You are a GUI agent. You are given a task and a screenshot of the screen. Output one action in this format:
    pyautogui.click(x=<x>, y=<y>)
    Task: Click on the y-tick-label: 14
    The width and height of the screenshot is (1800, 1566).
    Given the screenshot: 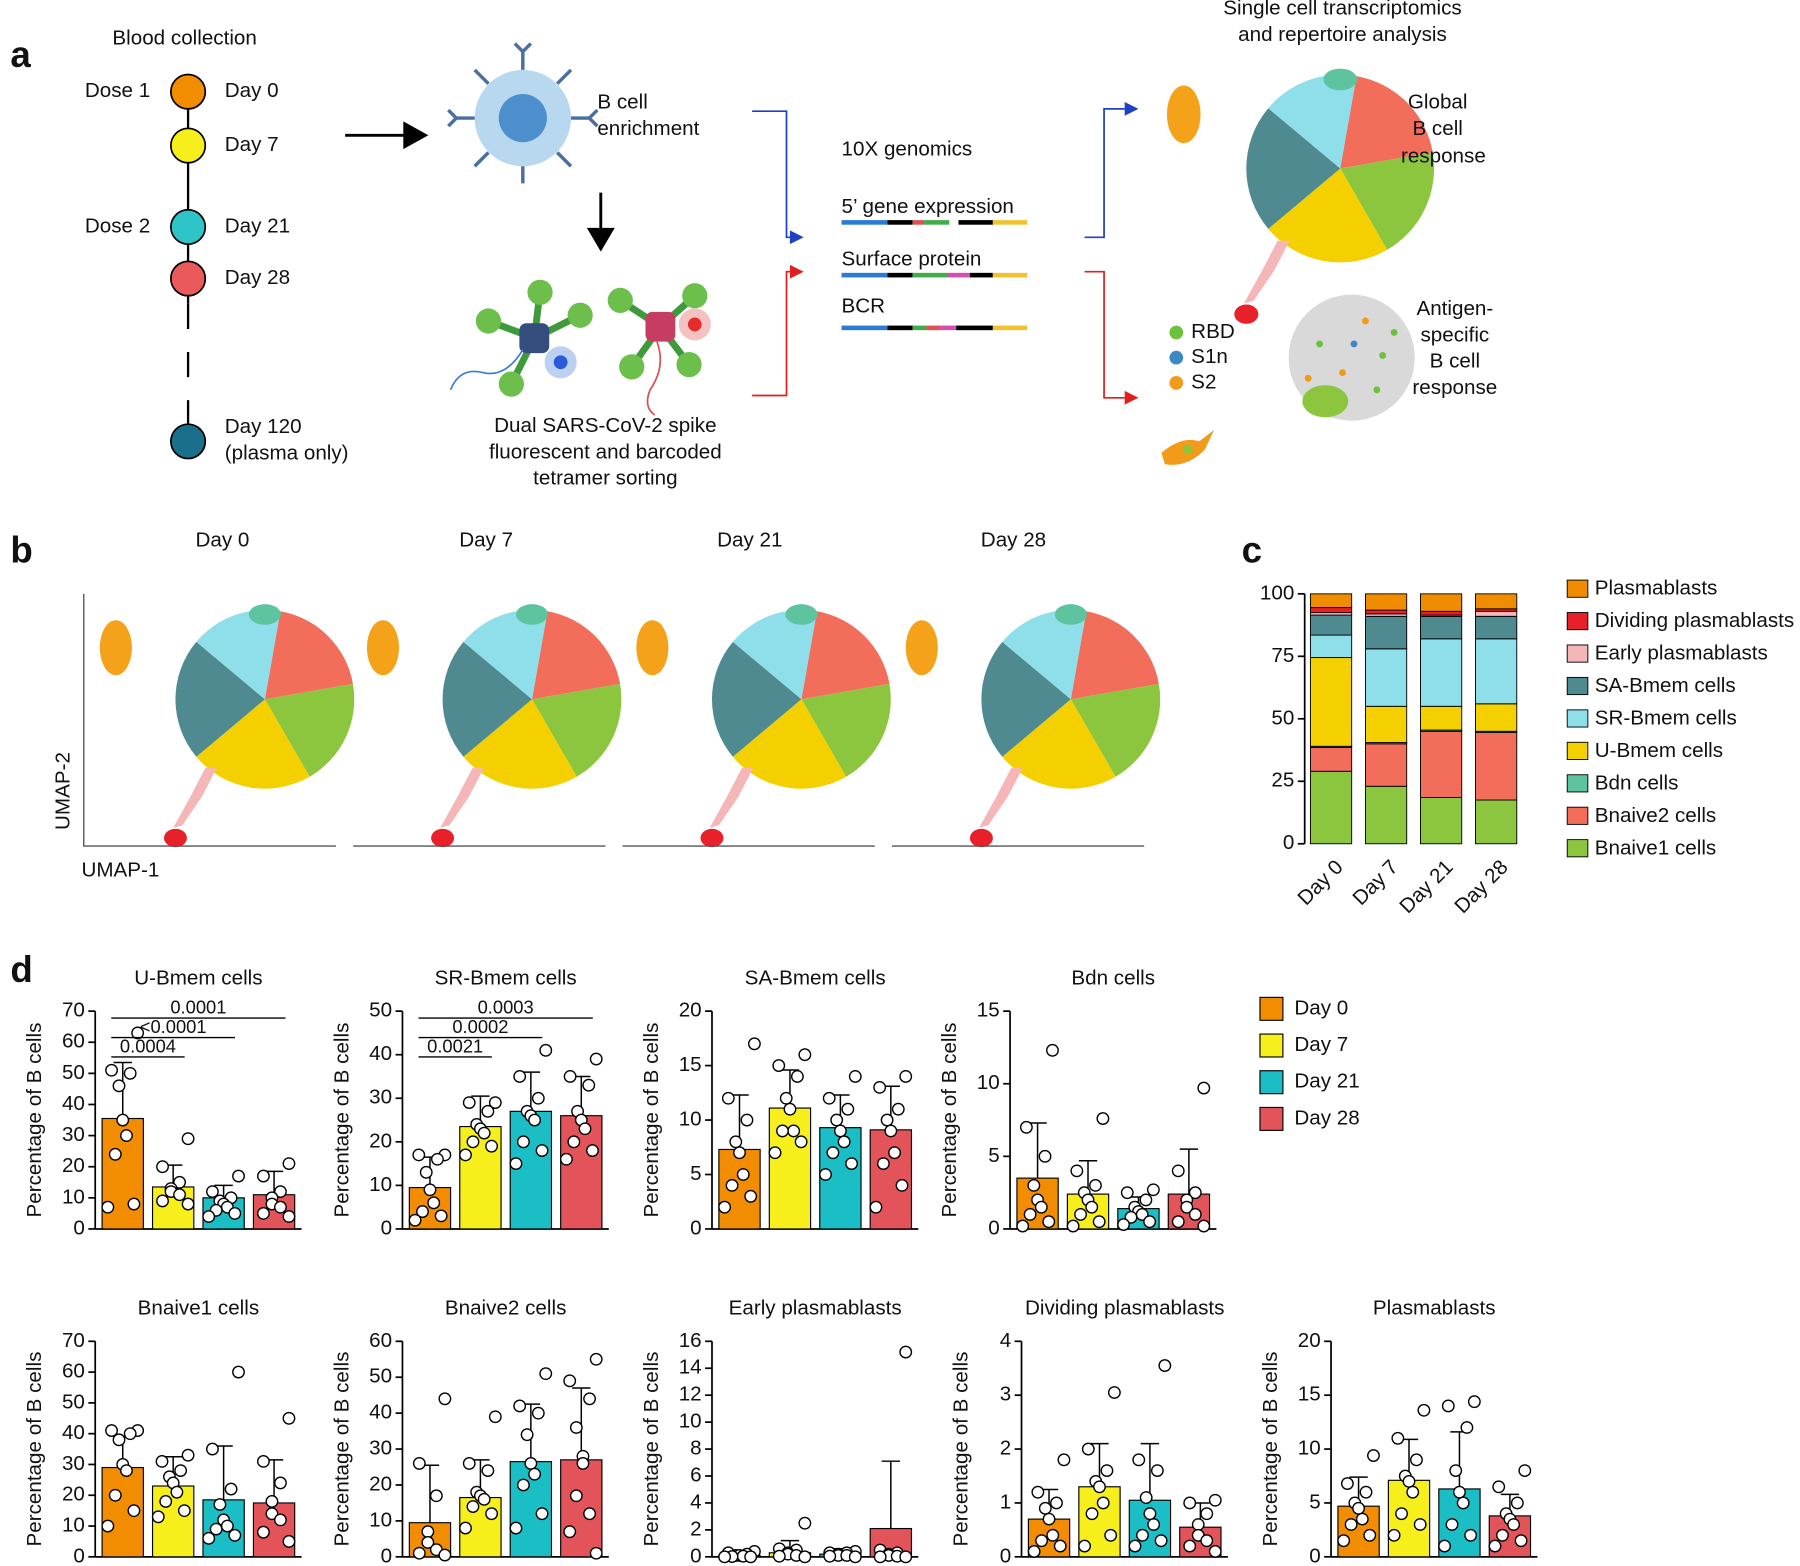 What is the action you would take?
    pyautogui.click(x=690, y=1367)
    